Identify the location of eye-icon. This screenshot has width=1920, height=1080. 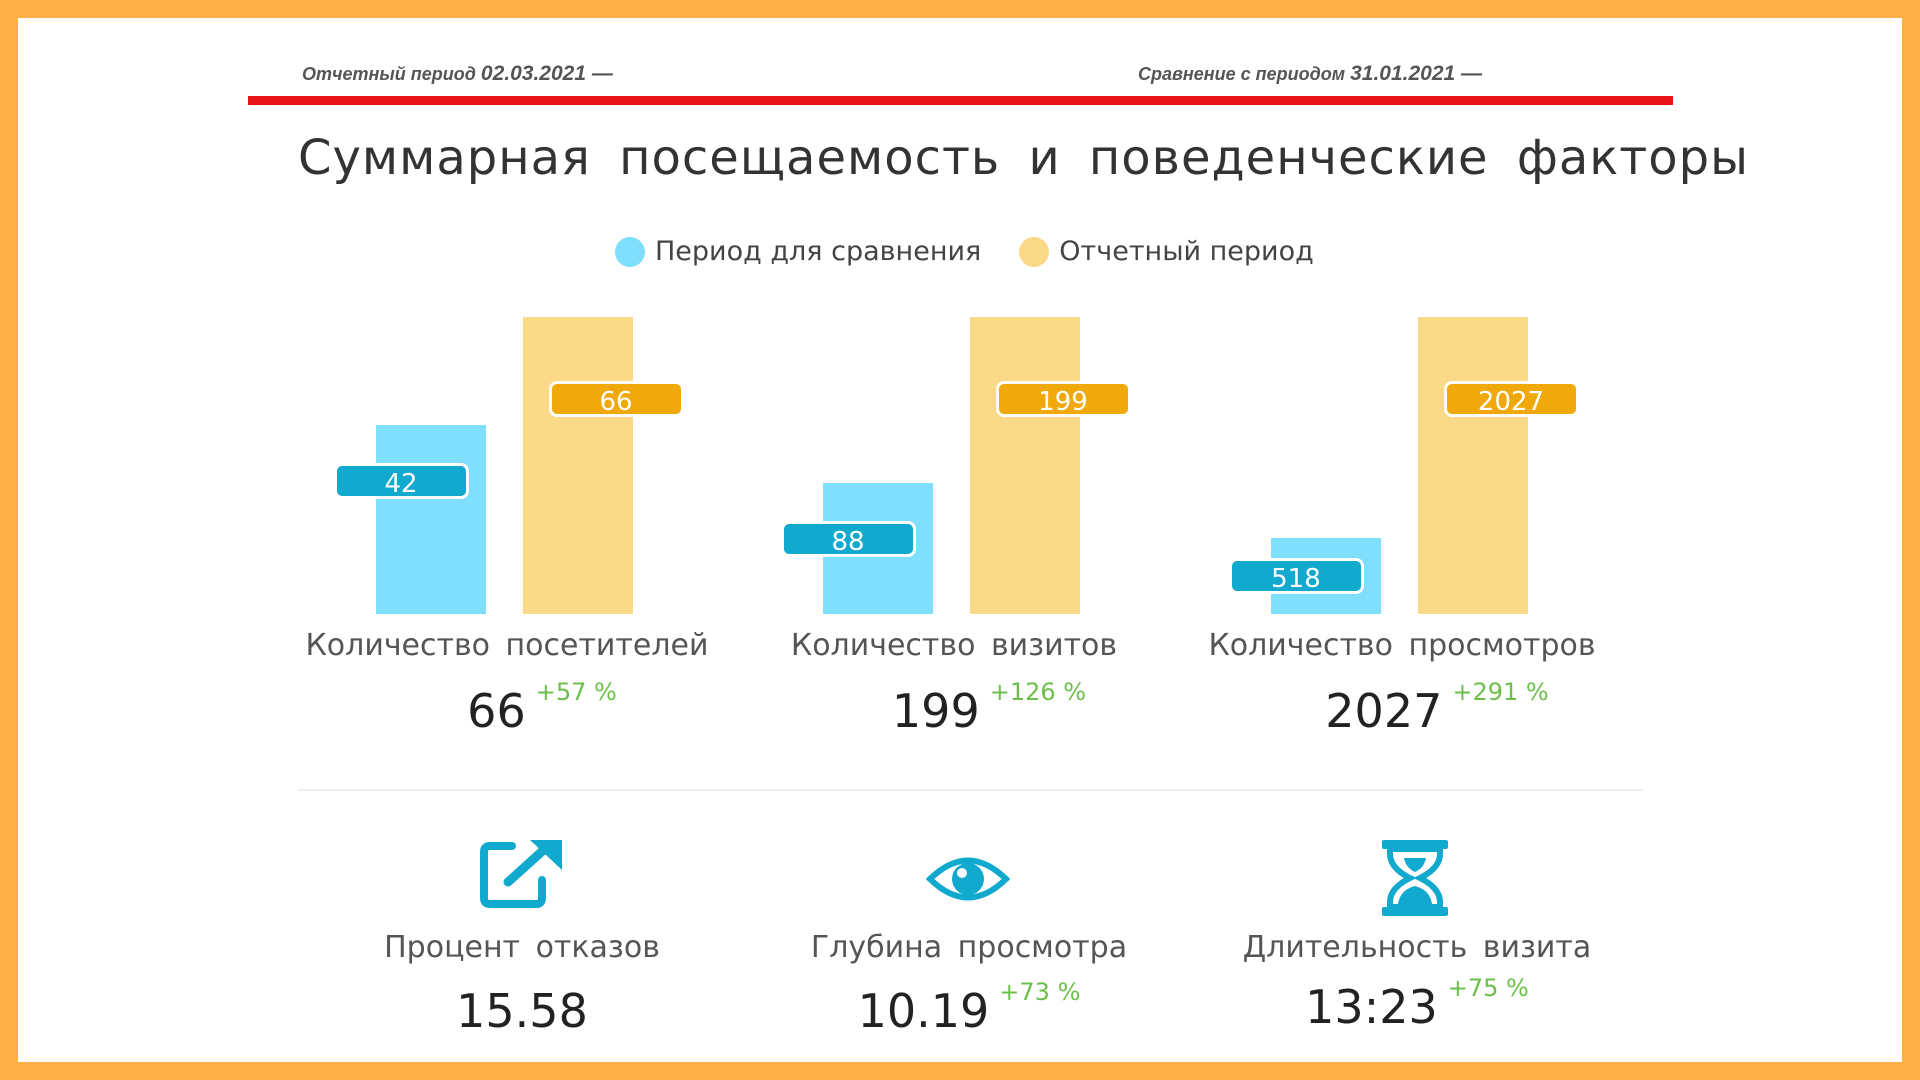
(968, 879).